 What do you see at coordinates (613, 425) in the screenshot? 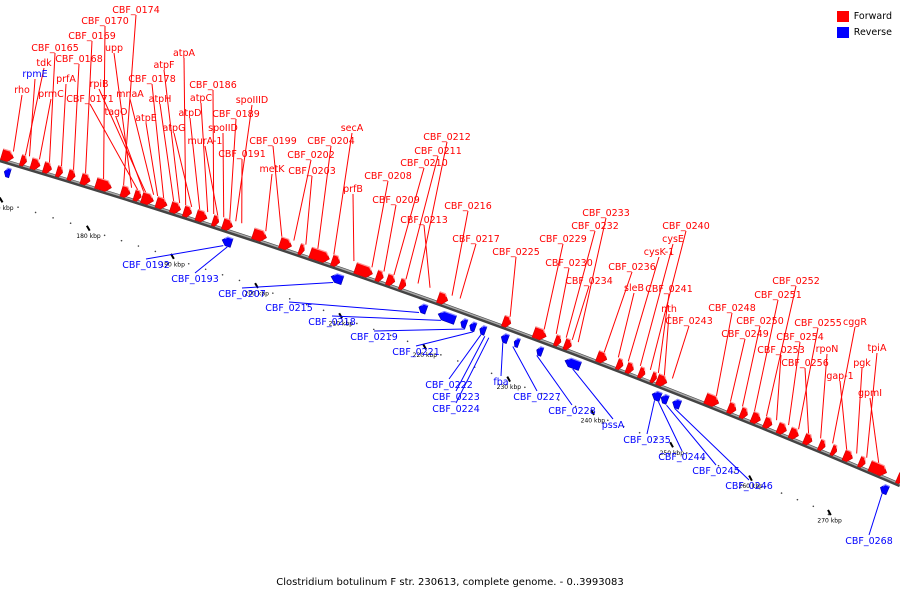
I see `reverse-gene-label: pssA` at bounding box center [613, 425].